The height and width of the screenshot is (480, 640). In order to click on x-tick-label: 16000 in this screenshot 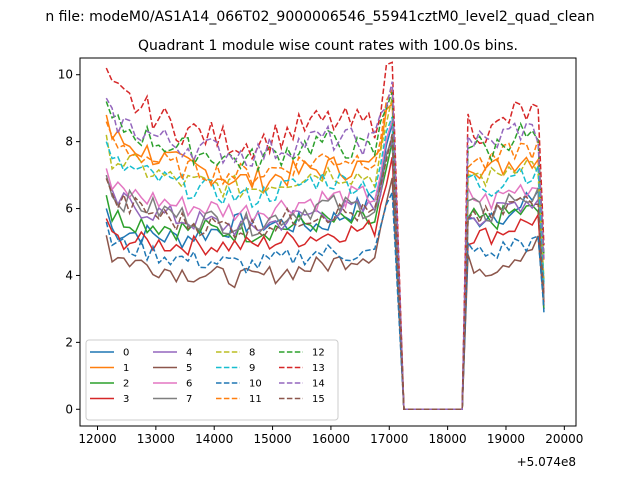, I will do `click(331, 439)`.